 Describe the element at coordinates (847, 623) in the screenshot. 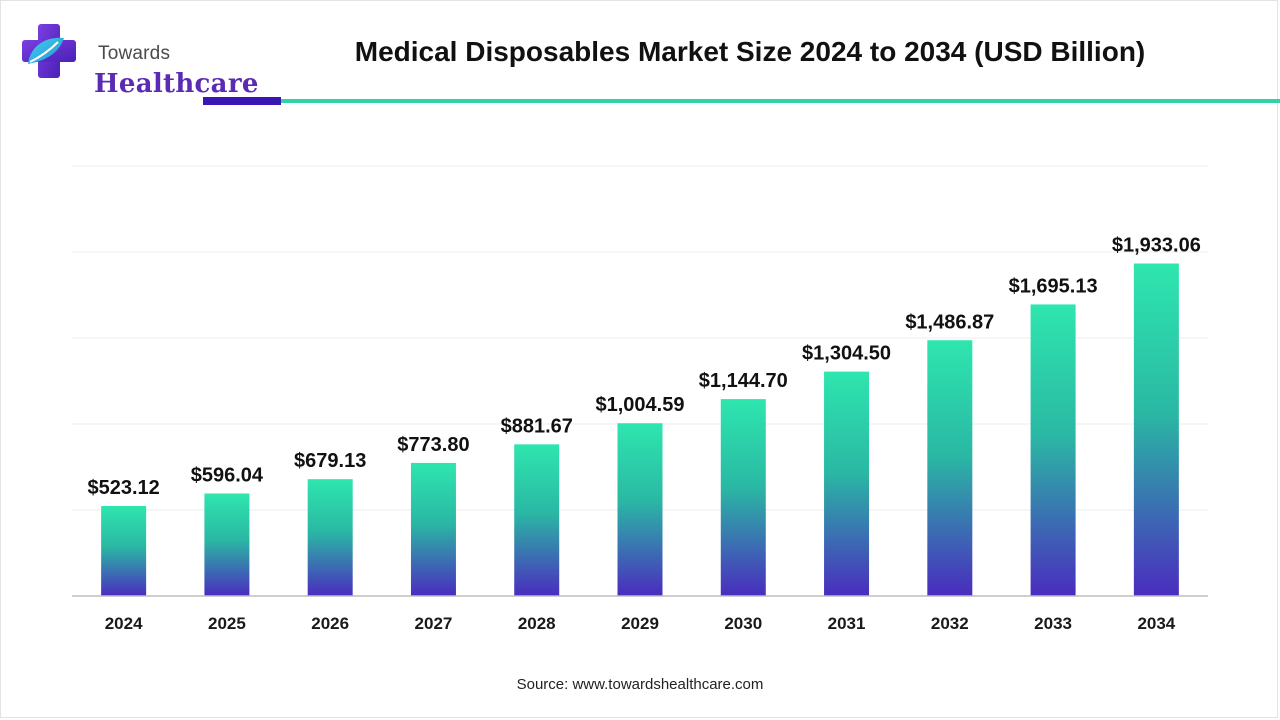

I see `x-tick-label: 2031` at that location.